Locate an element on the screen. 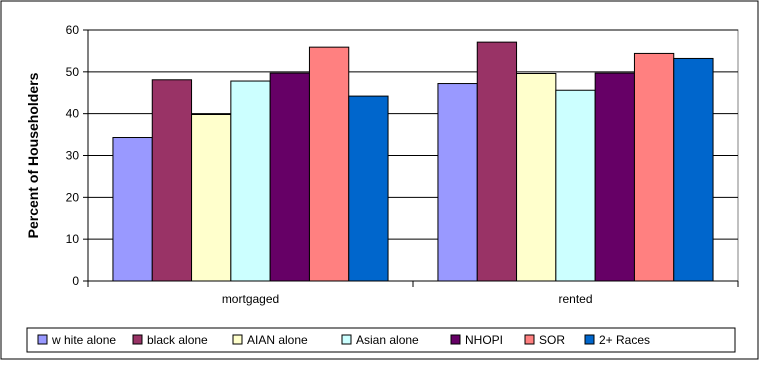 This screenshot has height=367, width=762. y-tick-label: 60 is located at coordinates (73, 30).